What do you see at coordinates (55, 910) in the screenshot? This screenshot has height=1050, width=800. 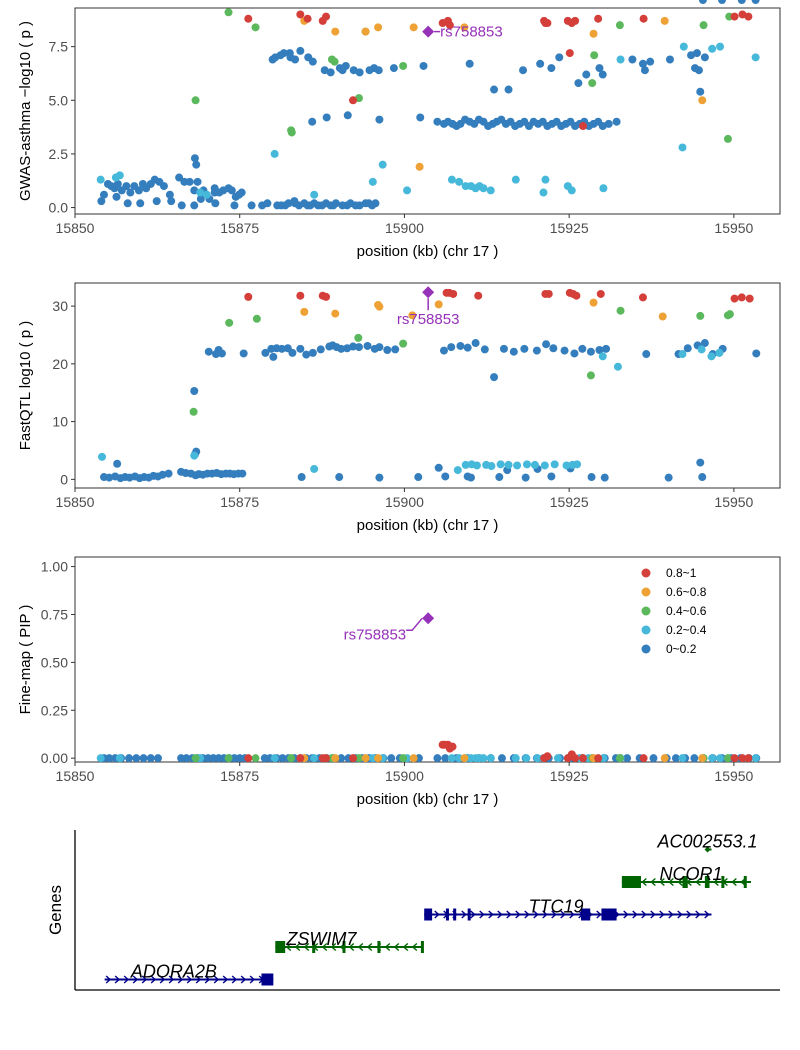 I see `gene-axis-title: Genes` at bounding box center [55, 910].